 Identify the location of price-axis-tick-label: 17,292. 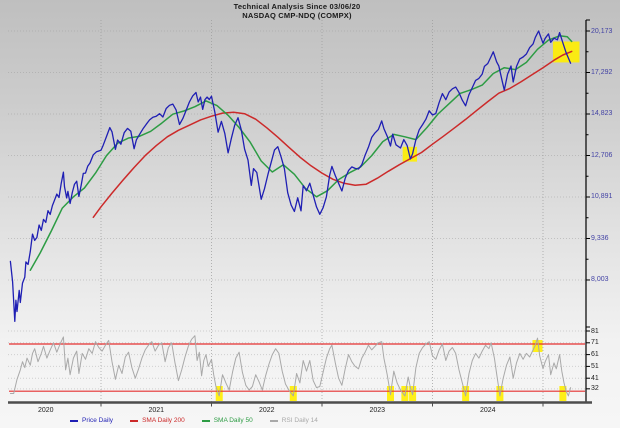
(602, 72).